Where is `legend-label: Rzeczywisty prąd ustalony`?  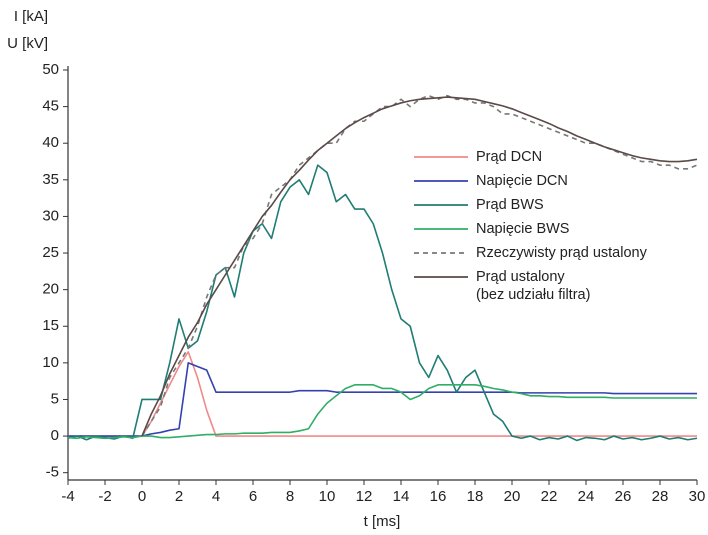 legend-label: Rzeczywisty prąd ustalony is located at coordinates (561, 253).